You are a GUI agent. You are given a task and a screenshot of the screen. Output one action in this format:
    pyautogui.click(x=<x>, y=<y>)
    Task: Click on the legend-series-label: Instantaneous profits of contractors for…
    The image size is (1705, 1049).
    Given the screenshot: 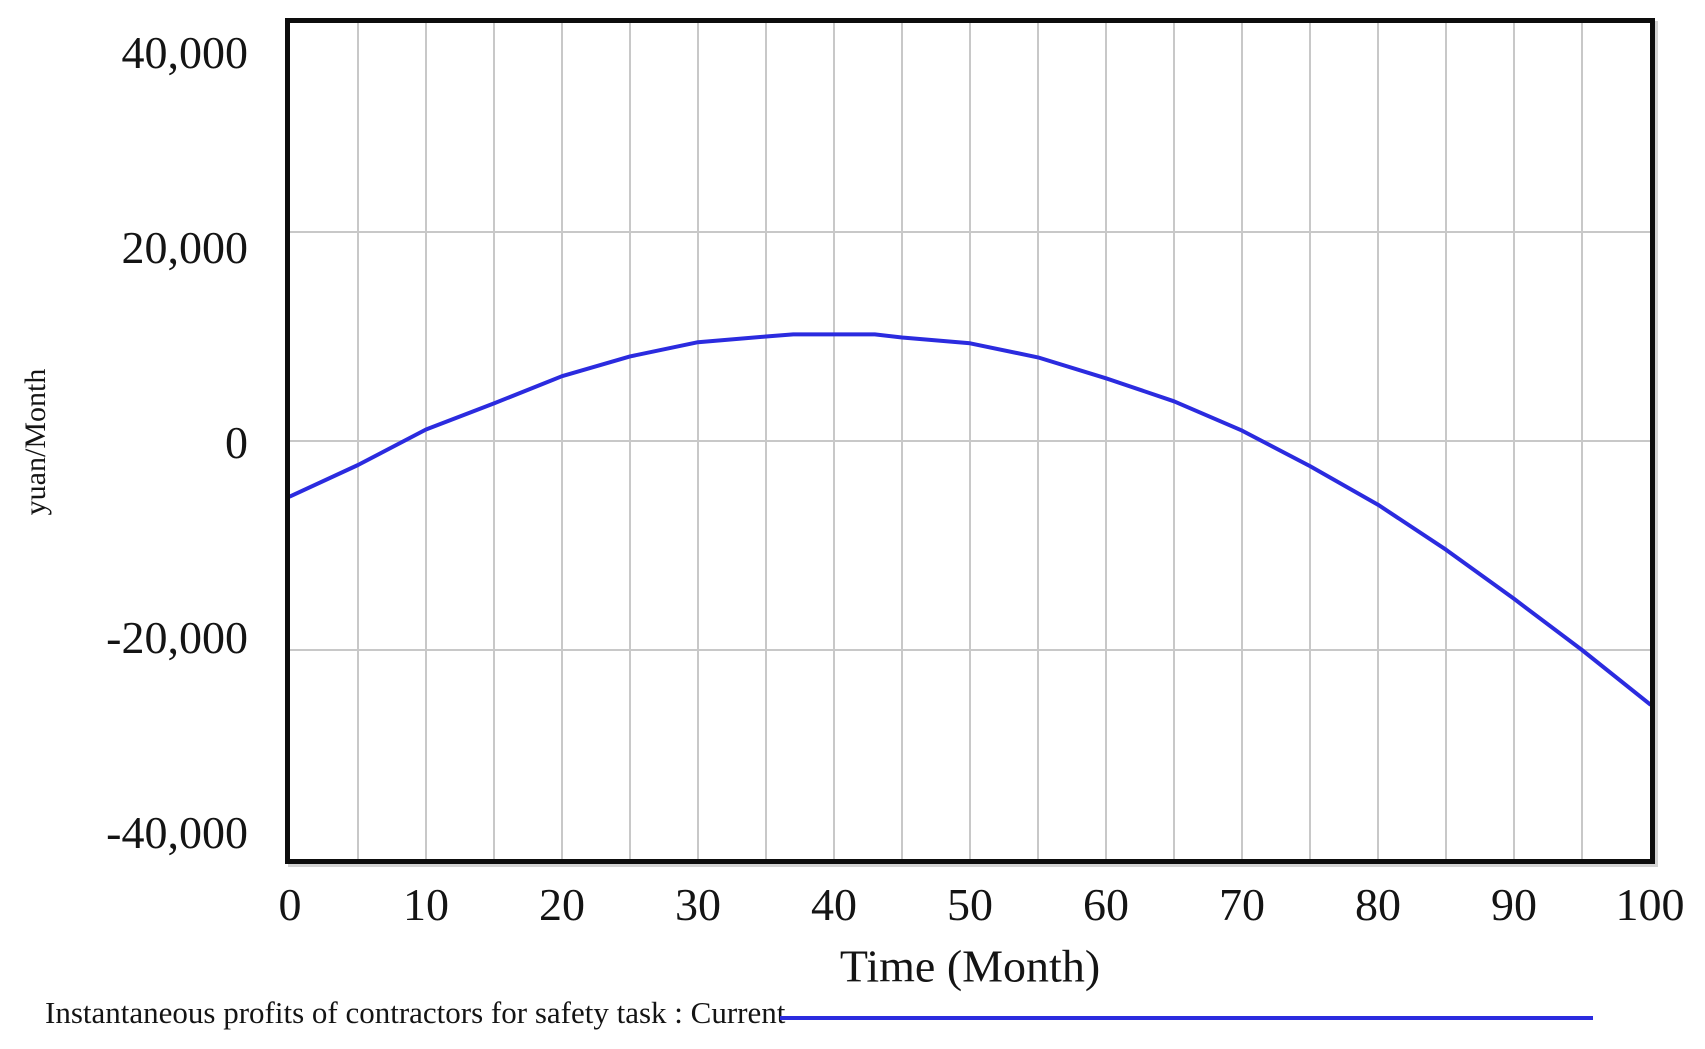 What is the action you would take?
    pyautogui.click(x=415, y=1012)
    